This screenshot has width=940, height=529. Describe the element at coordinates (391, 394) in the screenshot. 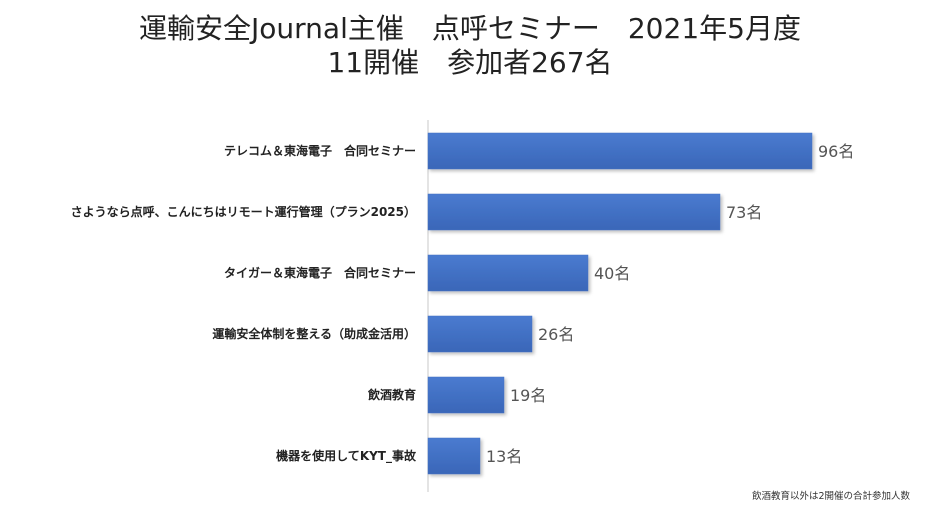

I see `category-label: 飲酒教育` at that location.